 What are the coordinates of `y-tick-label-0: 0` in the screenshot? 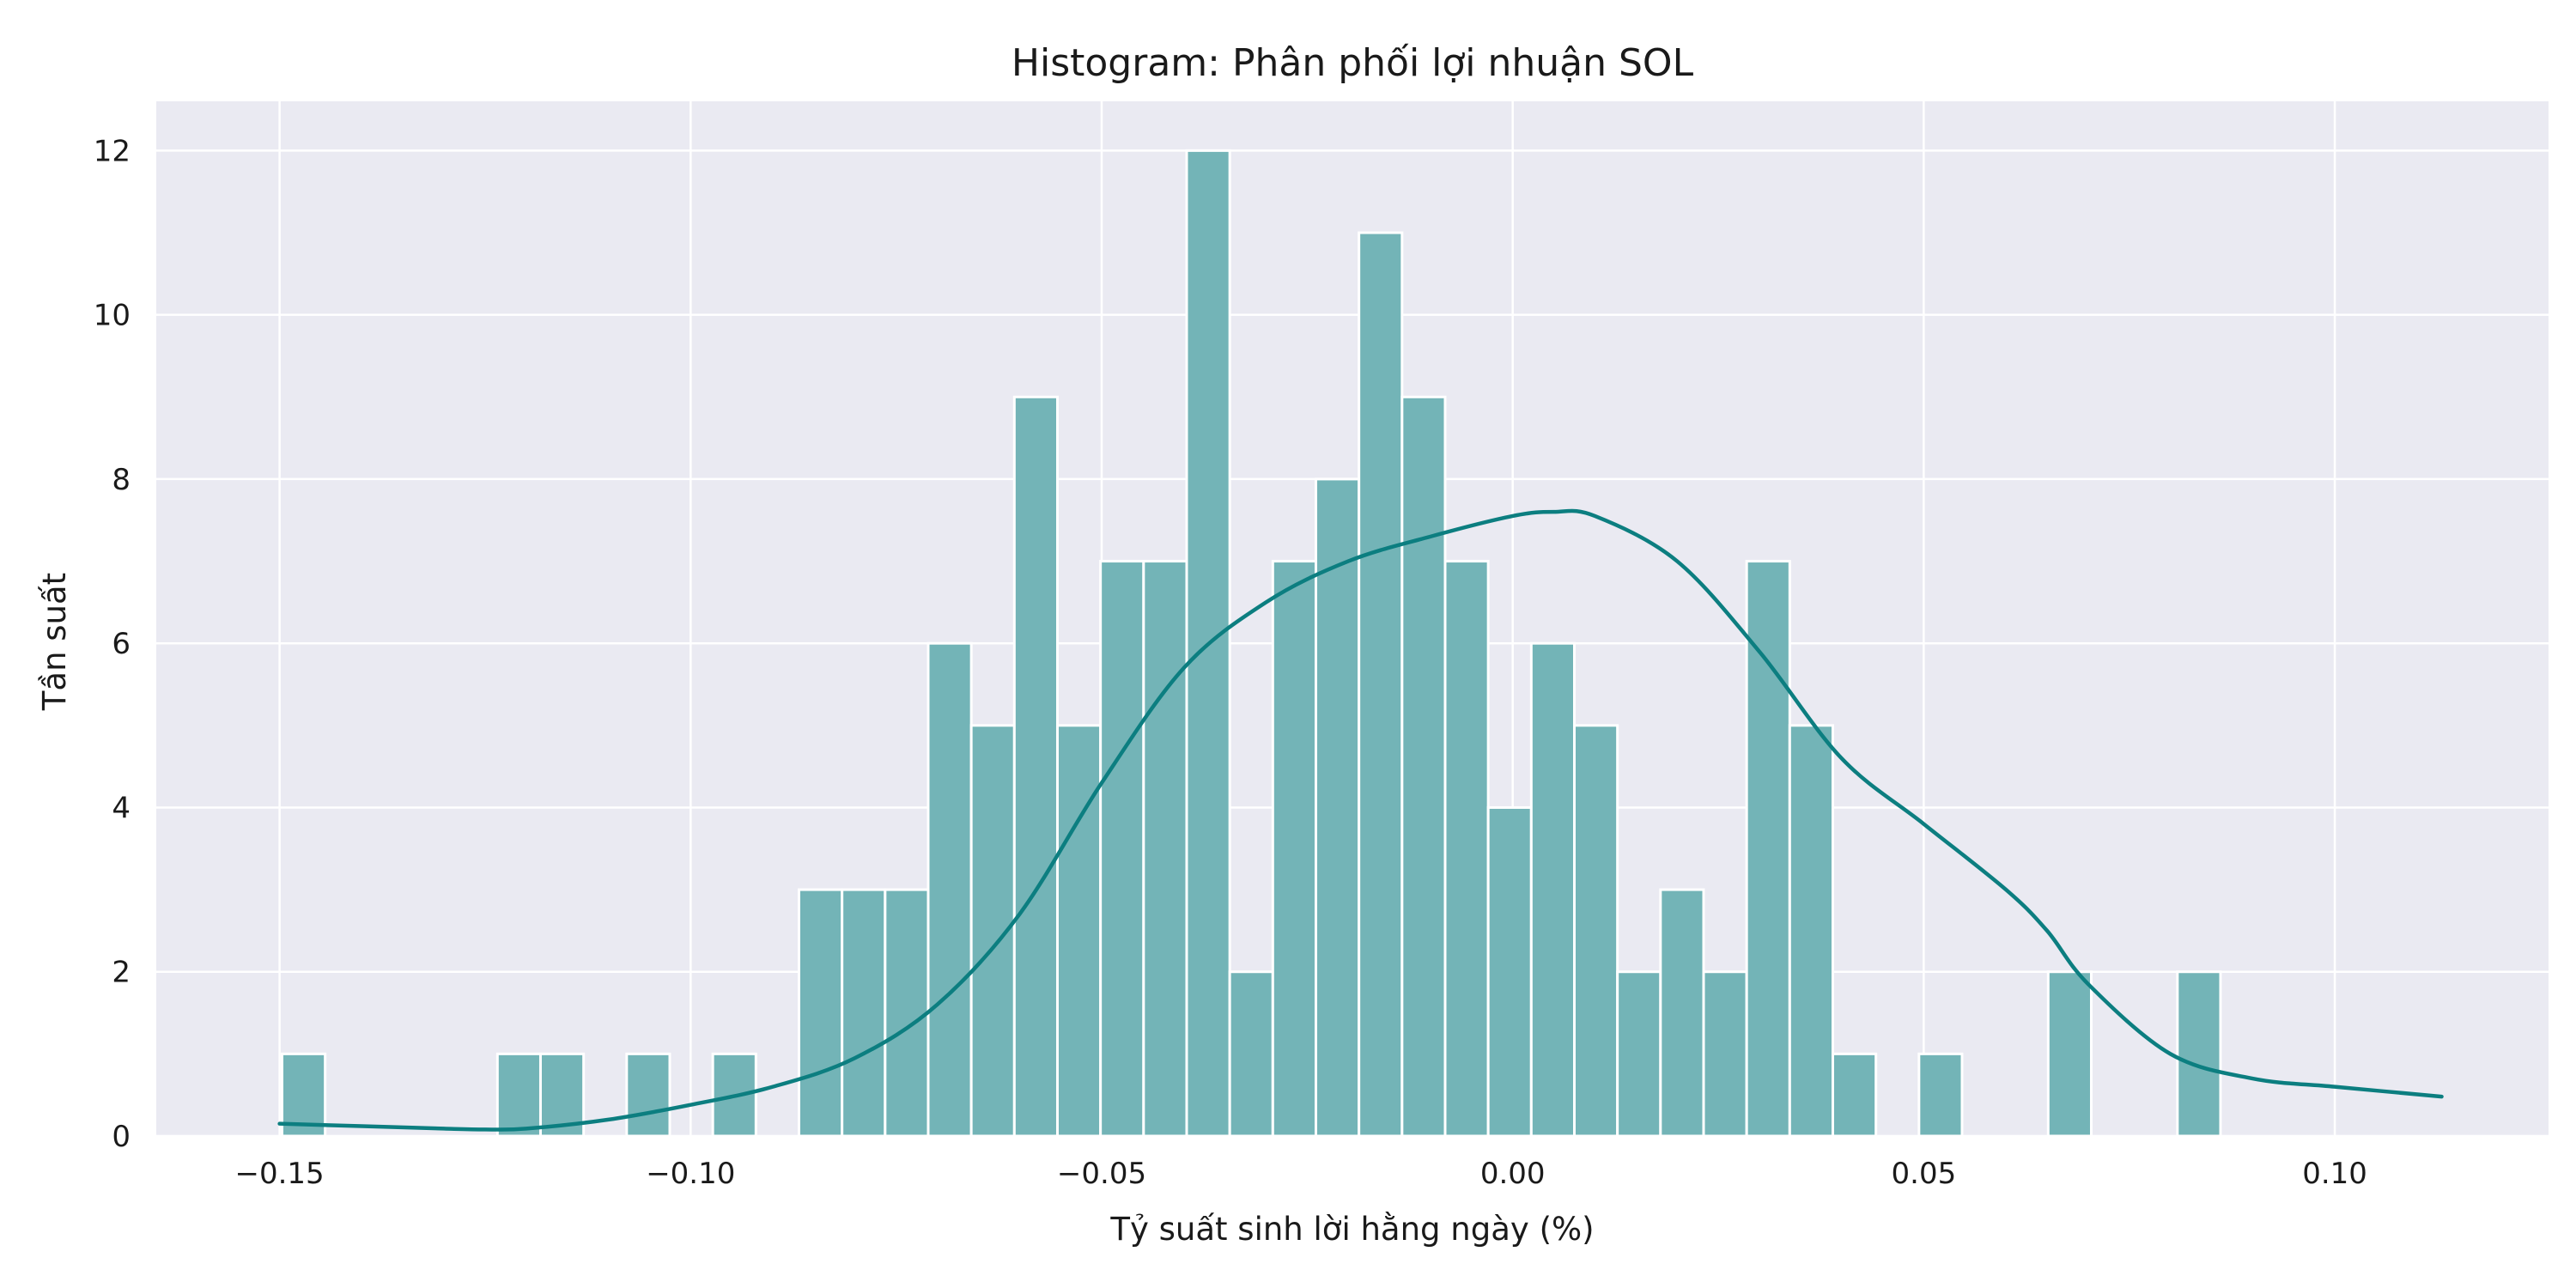 It's located at (122, 1137).